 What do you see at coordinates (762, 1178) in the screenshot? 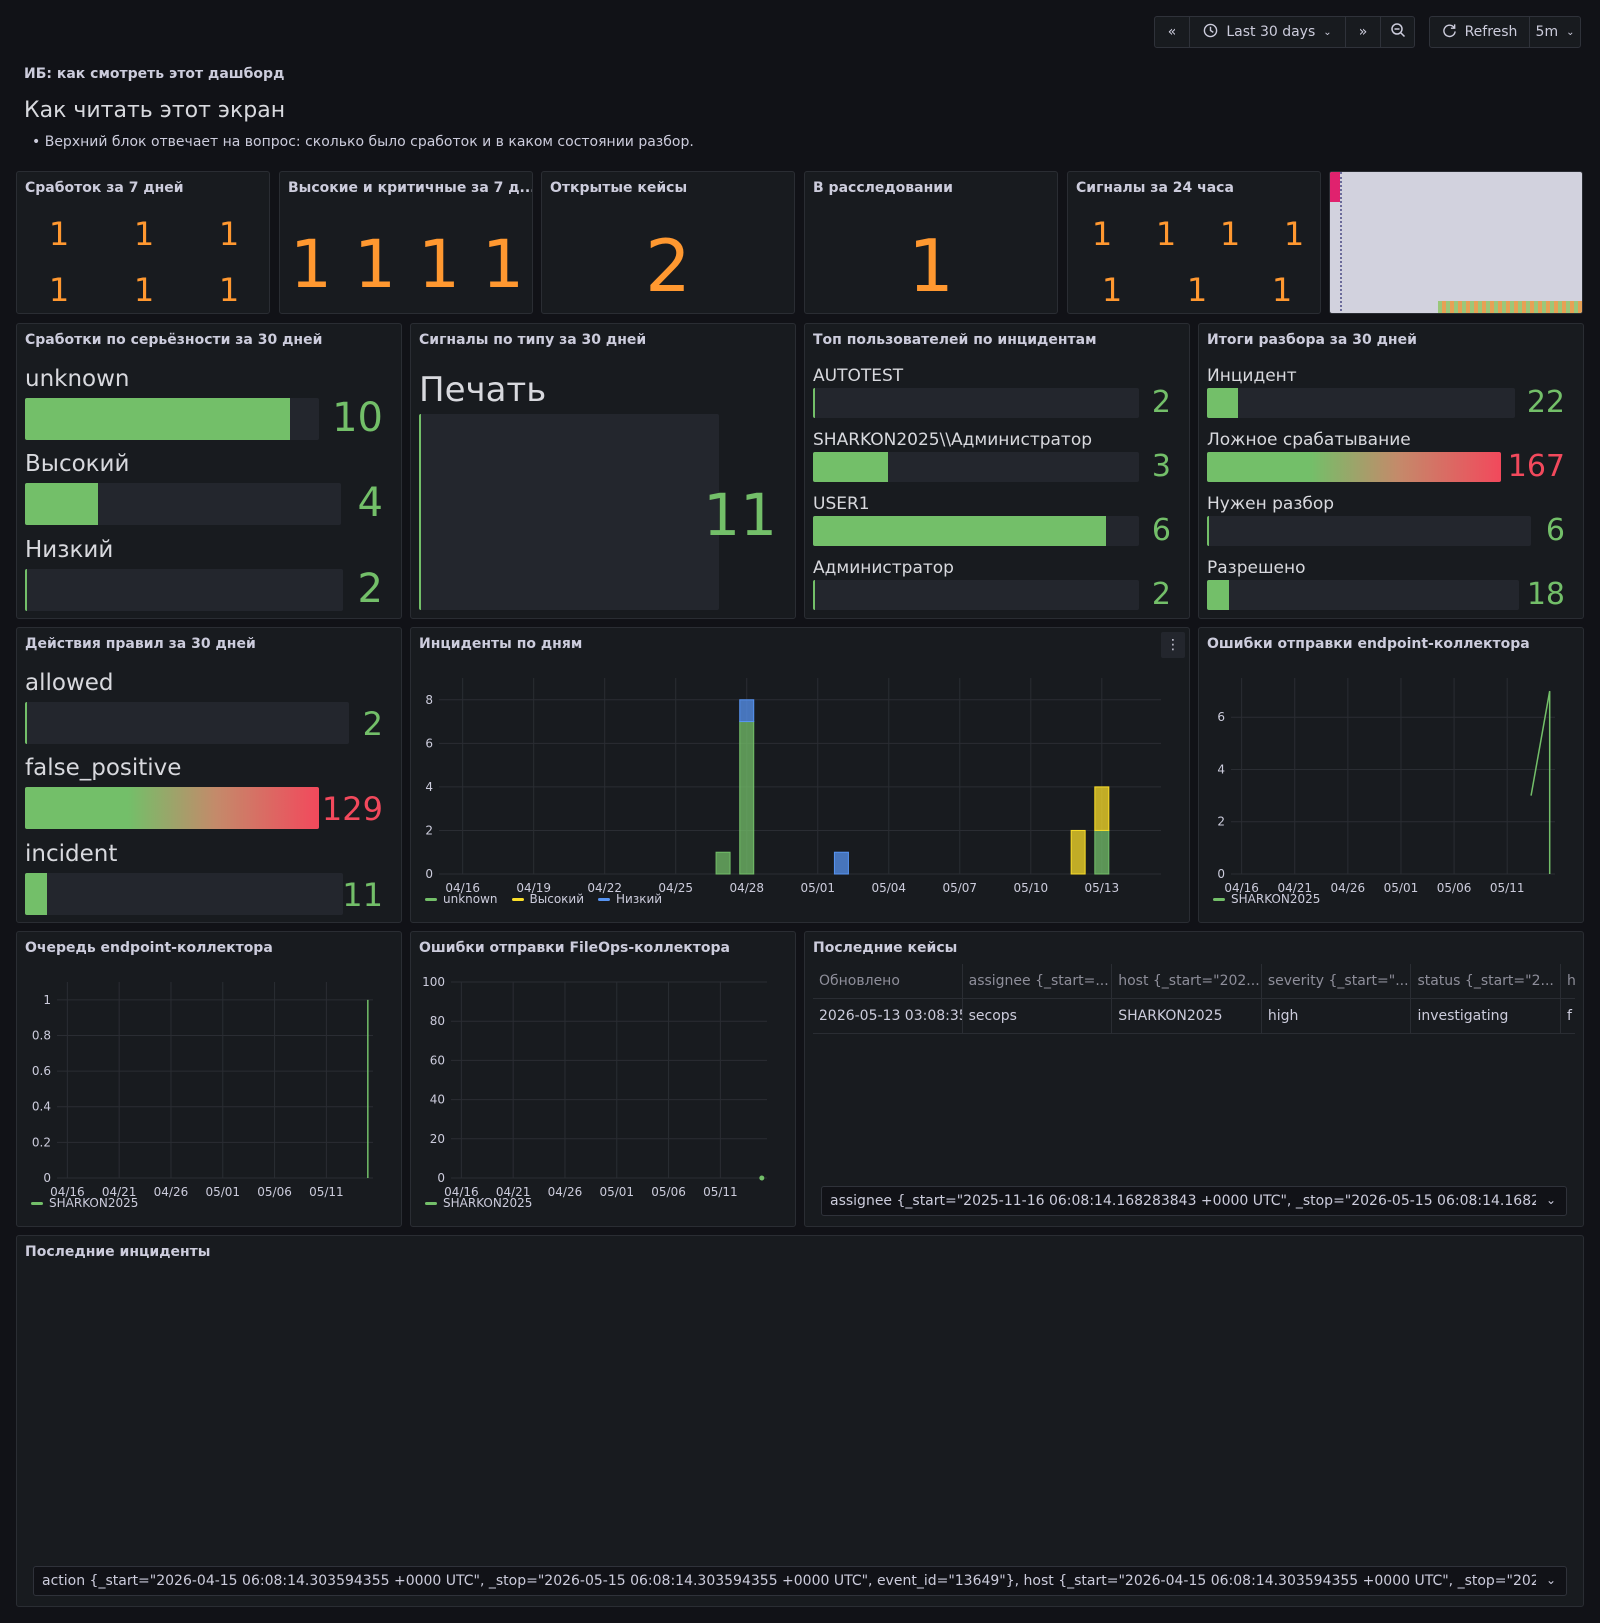
I see `data-point` at bounding box center [762, 1178].